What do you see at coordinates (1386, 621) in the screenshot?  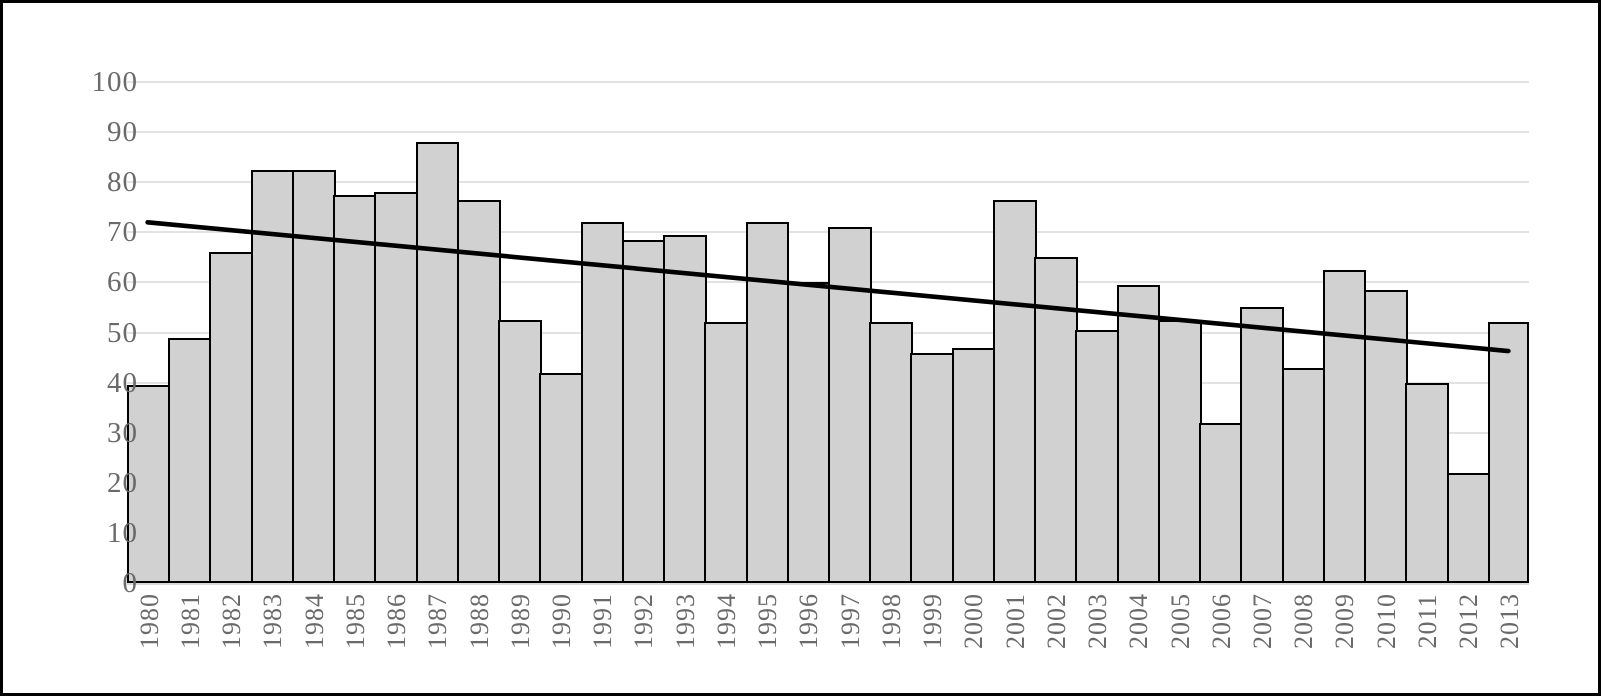 I see `x-tick-label-2010: 2010` at bounding box center [1386, 621].